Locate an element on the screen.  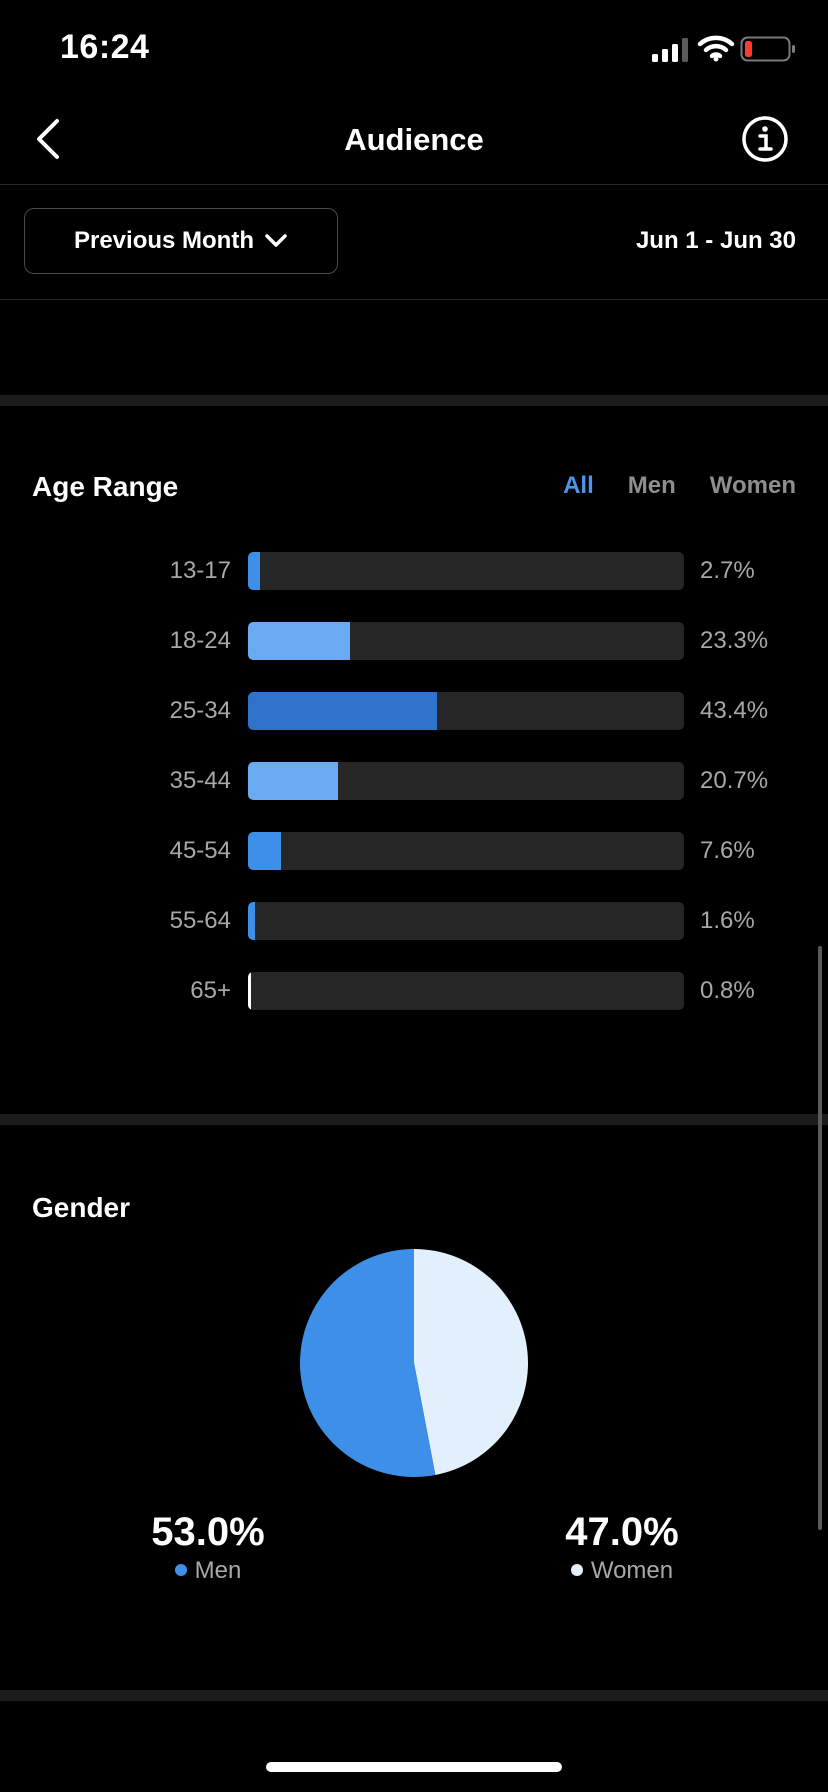
tab-women: Women is located at coordinates (752, 485).